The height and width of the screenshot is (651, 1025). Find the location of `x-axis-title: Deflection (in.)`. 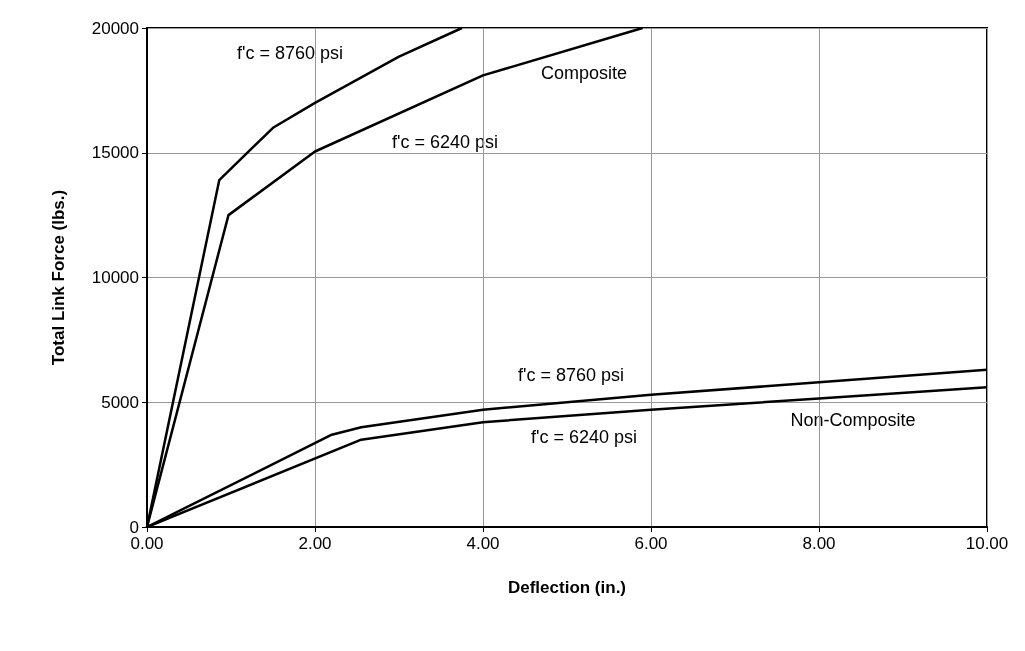

x-axis-title: Deflection (in.) is located at coordinates (567, 587).